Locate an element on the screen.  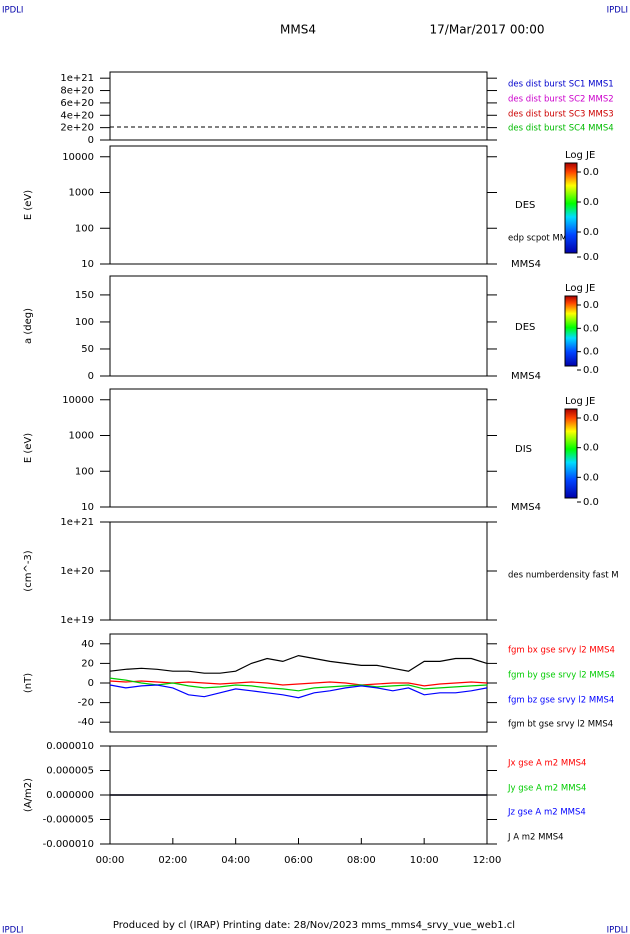
x-tick-label: 08:00 is located at coordinates (361, 860).